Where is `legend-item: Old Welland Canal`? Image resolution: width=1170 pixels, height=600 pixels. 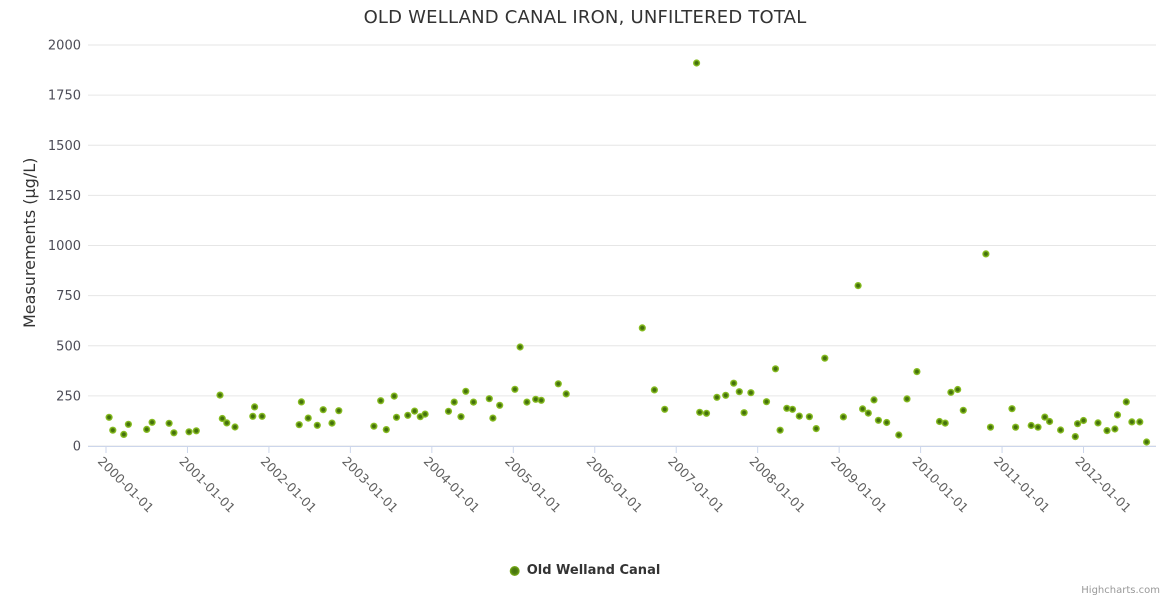 legend-item: Old Welland Canal is located at coordinates (584, 570).